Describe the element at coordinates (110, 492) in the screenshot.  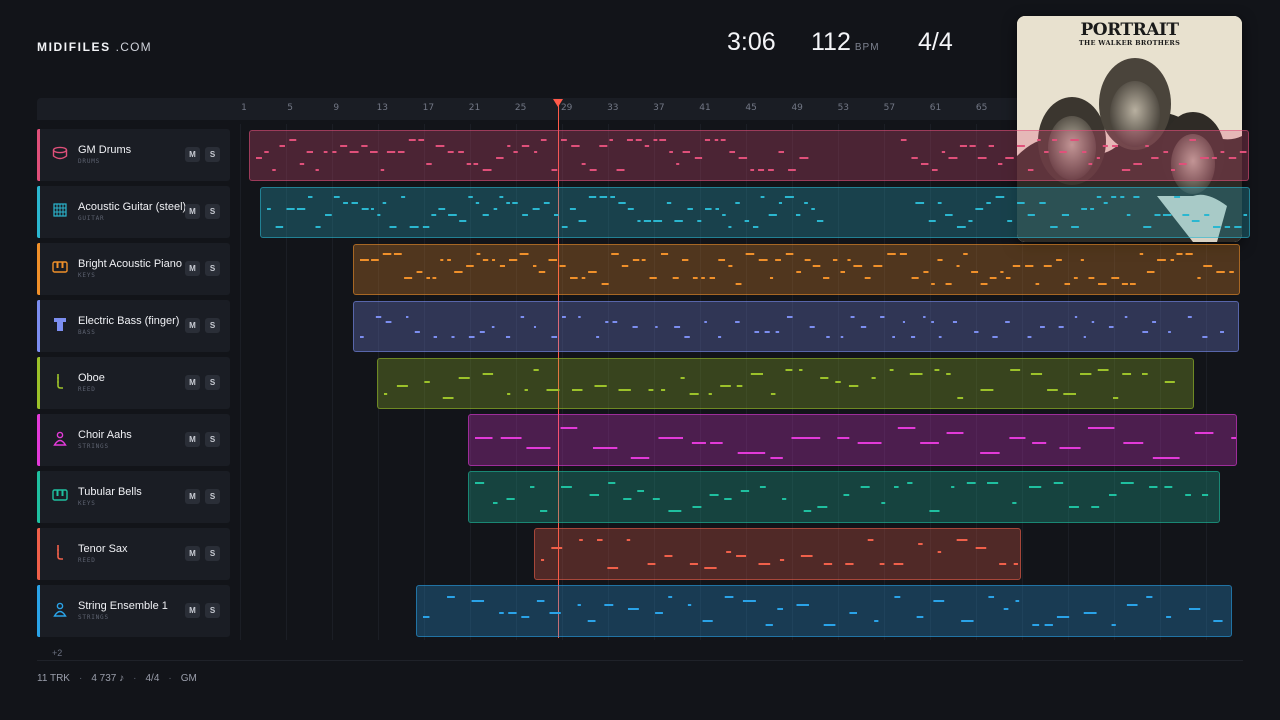
I see `track-name: Tubular Bells` at that location.